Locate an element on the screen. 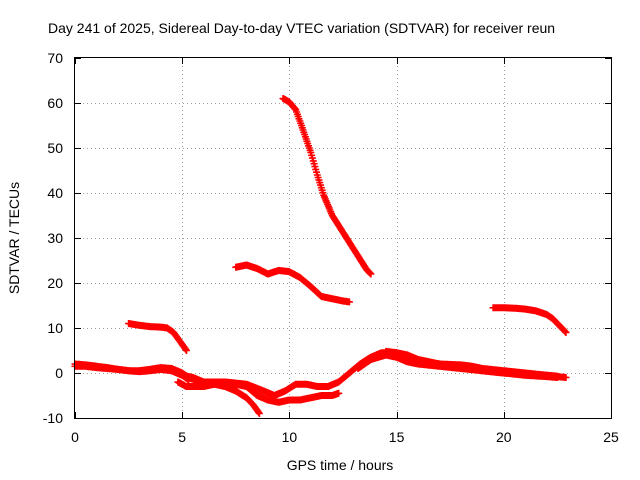  y-axis-title: SDTVAR / TECUs is located at coordinates (14, 238).